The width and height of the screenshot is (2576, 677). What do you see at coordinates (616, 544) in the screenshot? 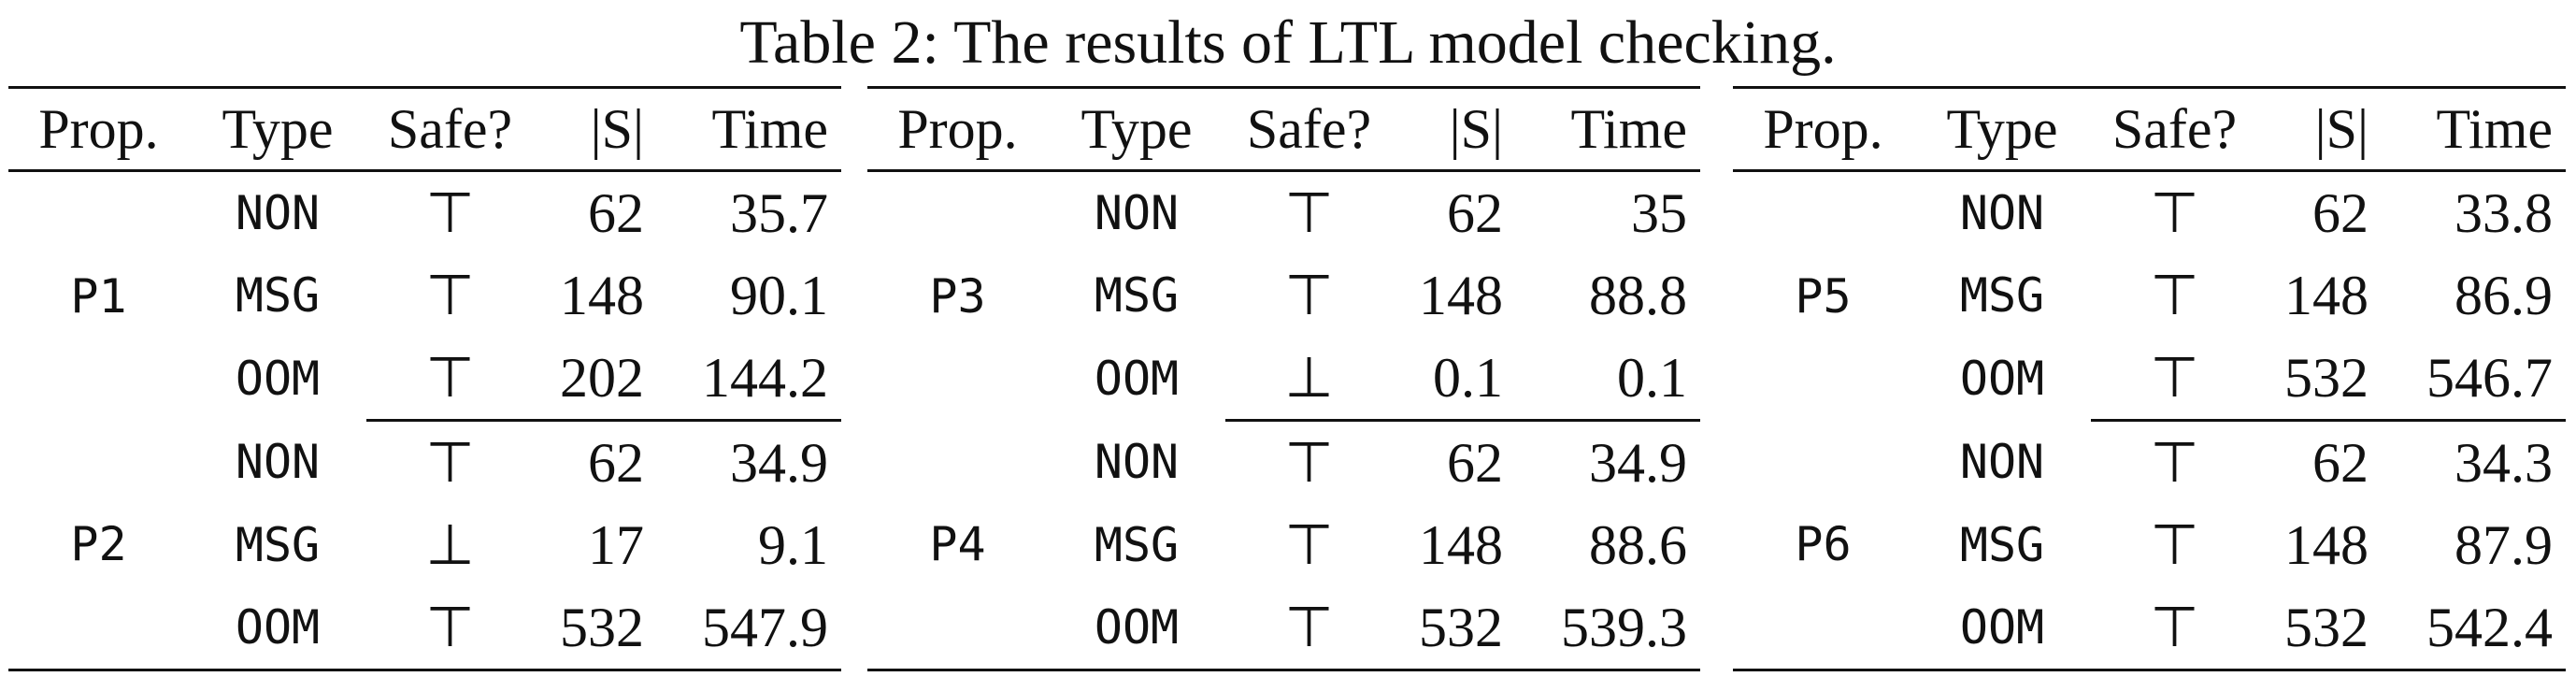
I see `states-cell: 17` at bounding box center [616, 544].